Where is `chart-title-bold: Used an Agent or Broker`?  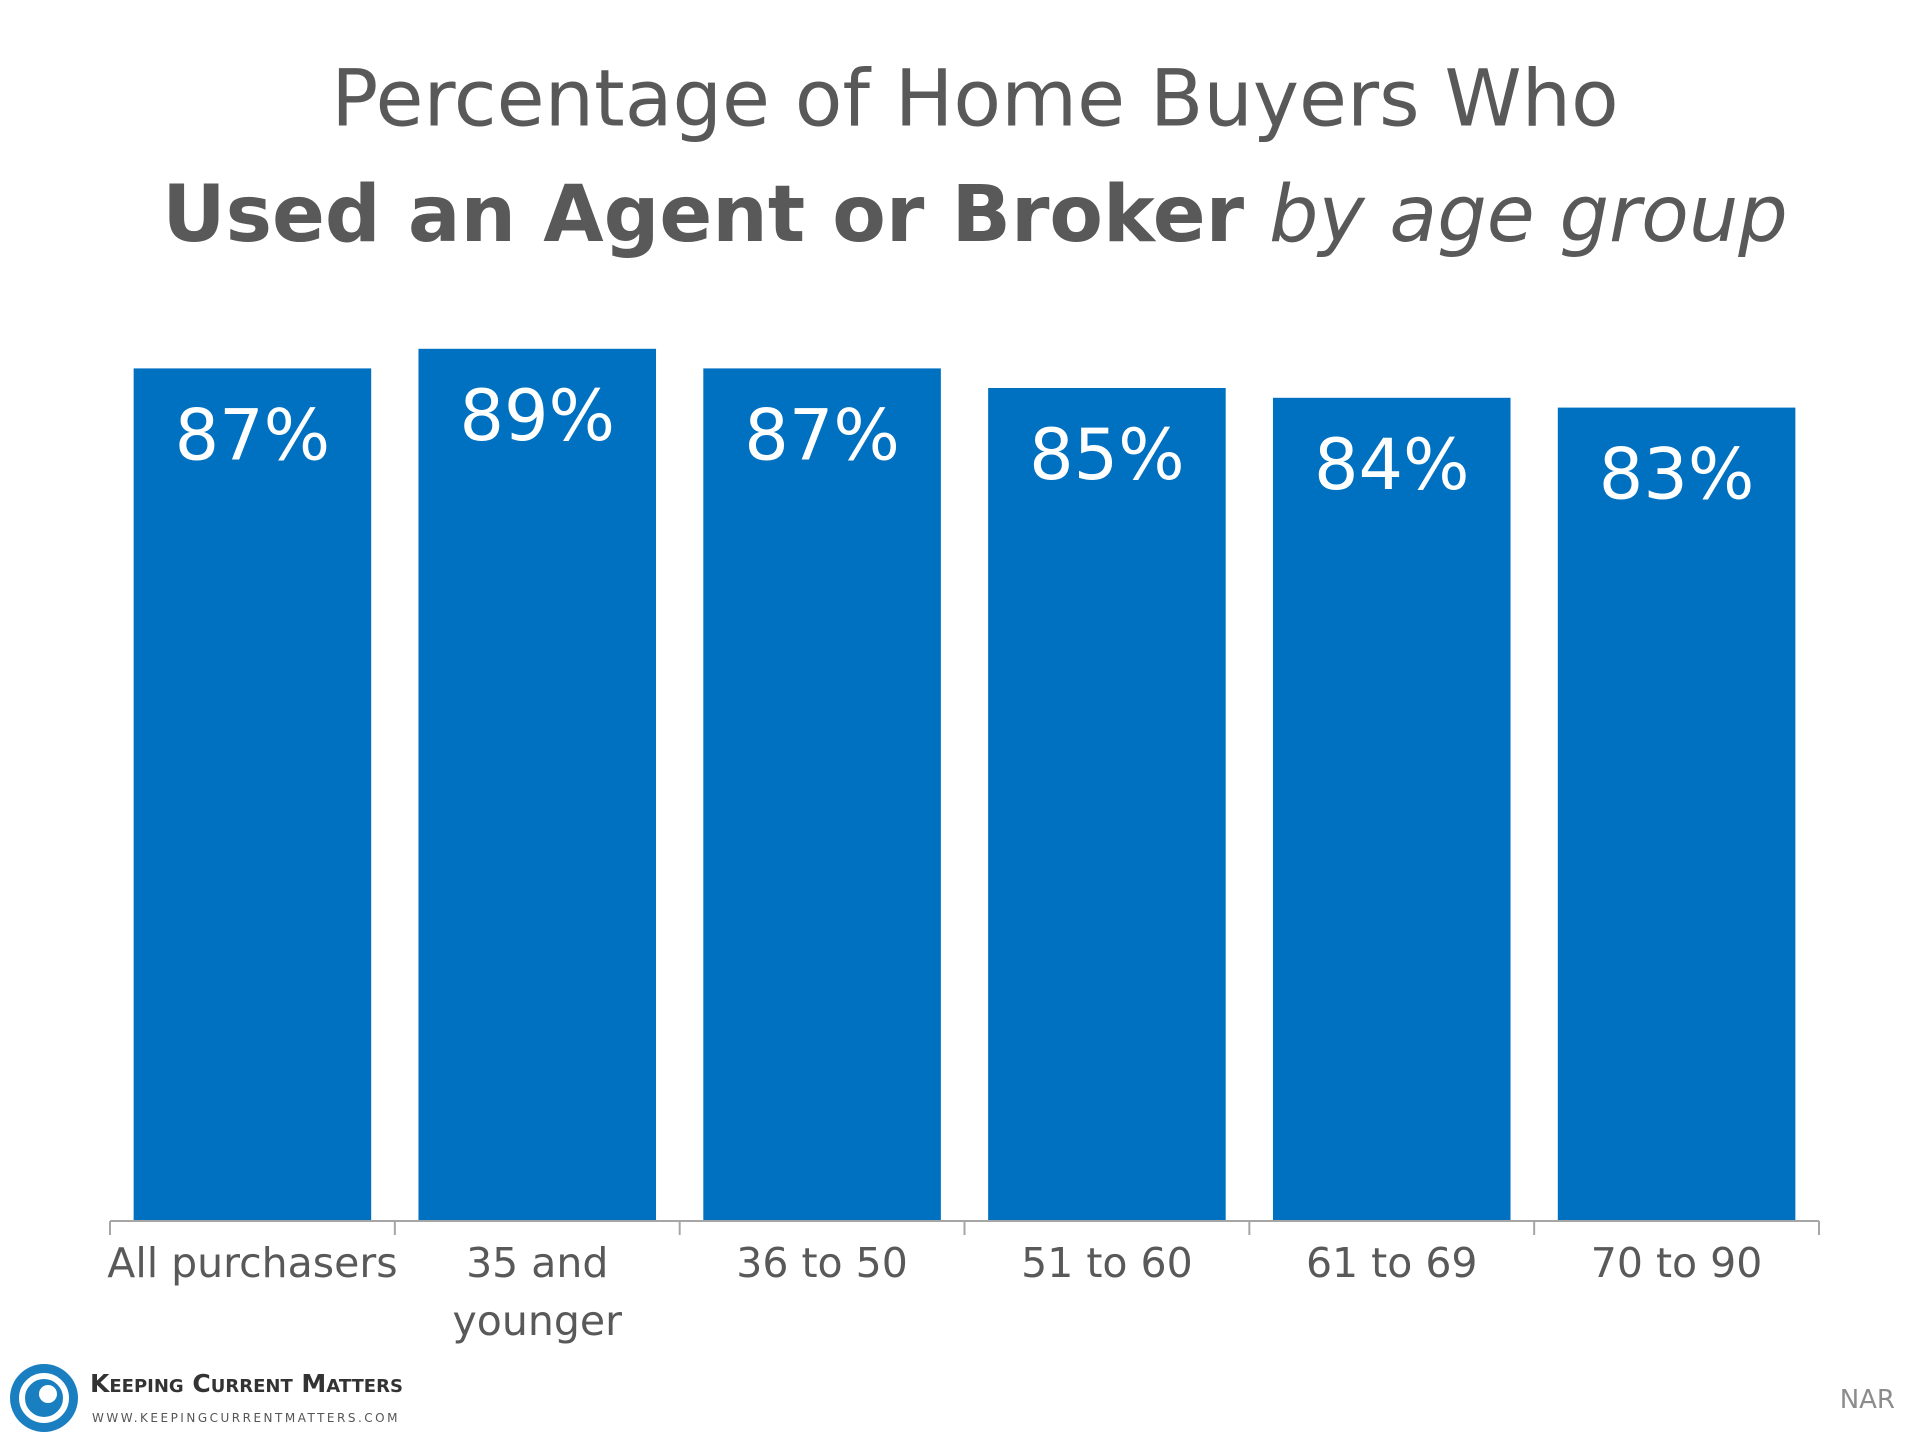 chart-title-bold: Used an Agent or Broker is located at coordinates (703, 215).